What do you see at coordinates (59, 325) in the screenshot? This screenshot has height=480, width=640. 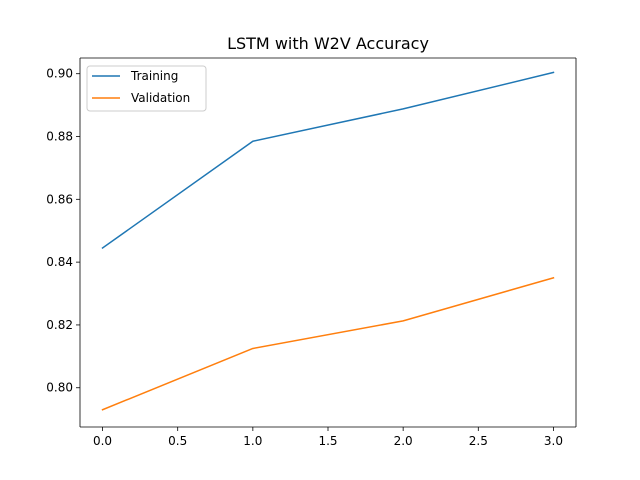 I see `y-tick-label-1: 0.82` at bounding box center [59, 325].